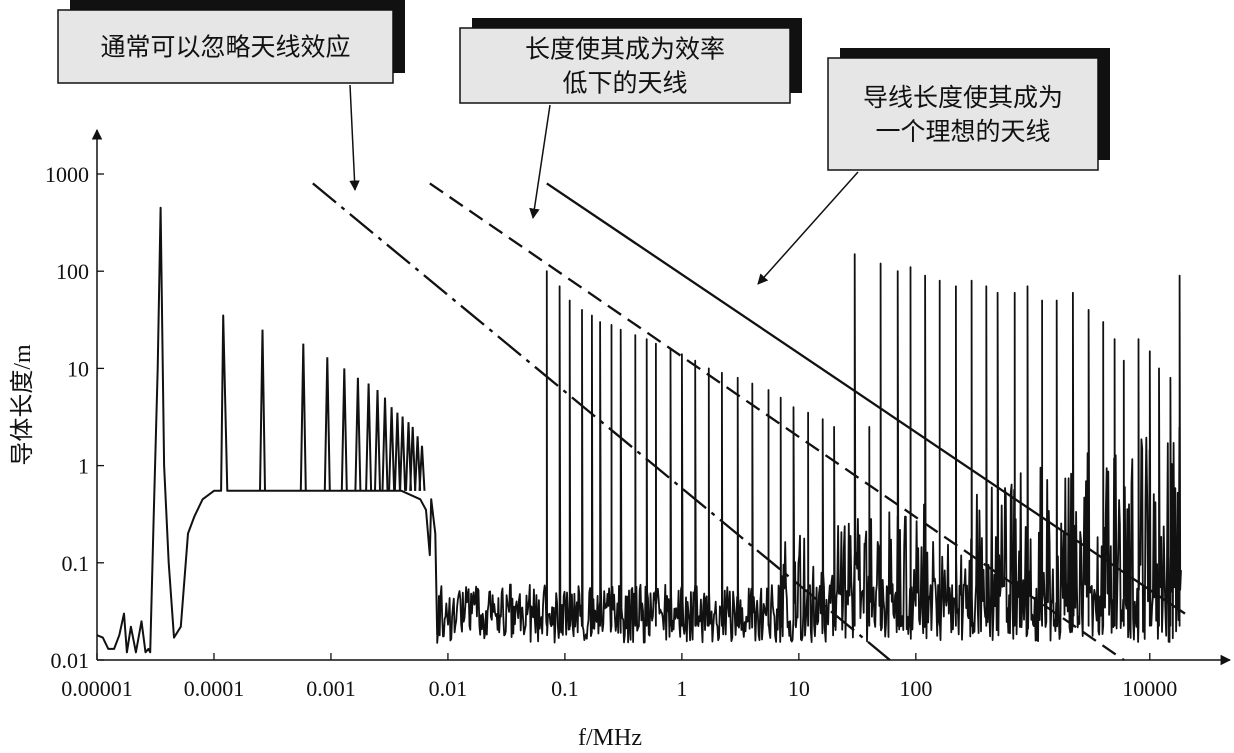  Describe the element at coordinates (624, 83) in the screenshot. I see `callout-text-line: 低下的天线` at that location.